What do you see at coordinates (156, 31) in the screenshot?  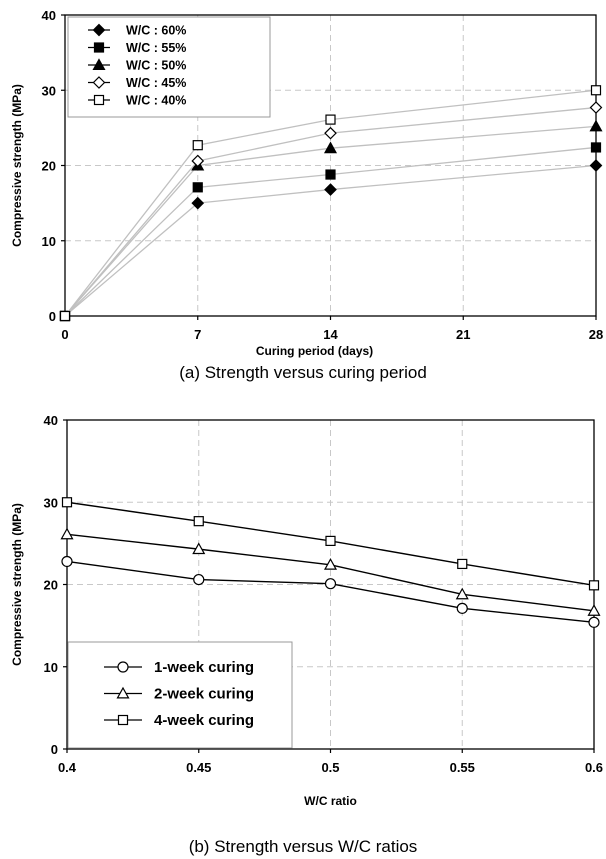 I see `legend-label: W/C : 60%` at bounding box center [156, 31].